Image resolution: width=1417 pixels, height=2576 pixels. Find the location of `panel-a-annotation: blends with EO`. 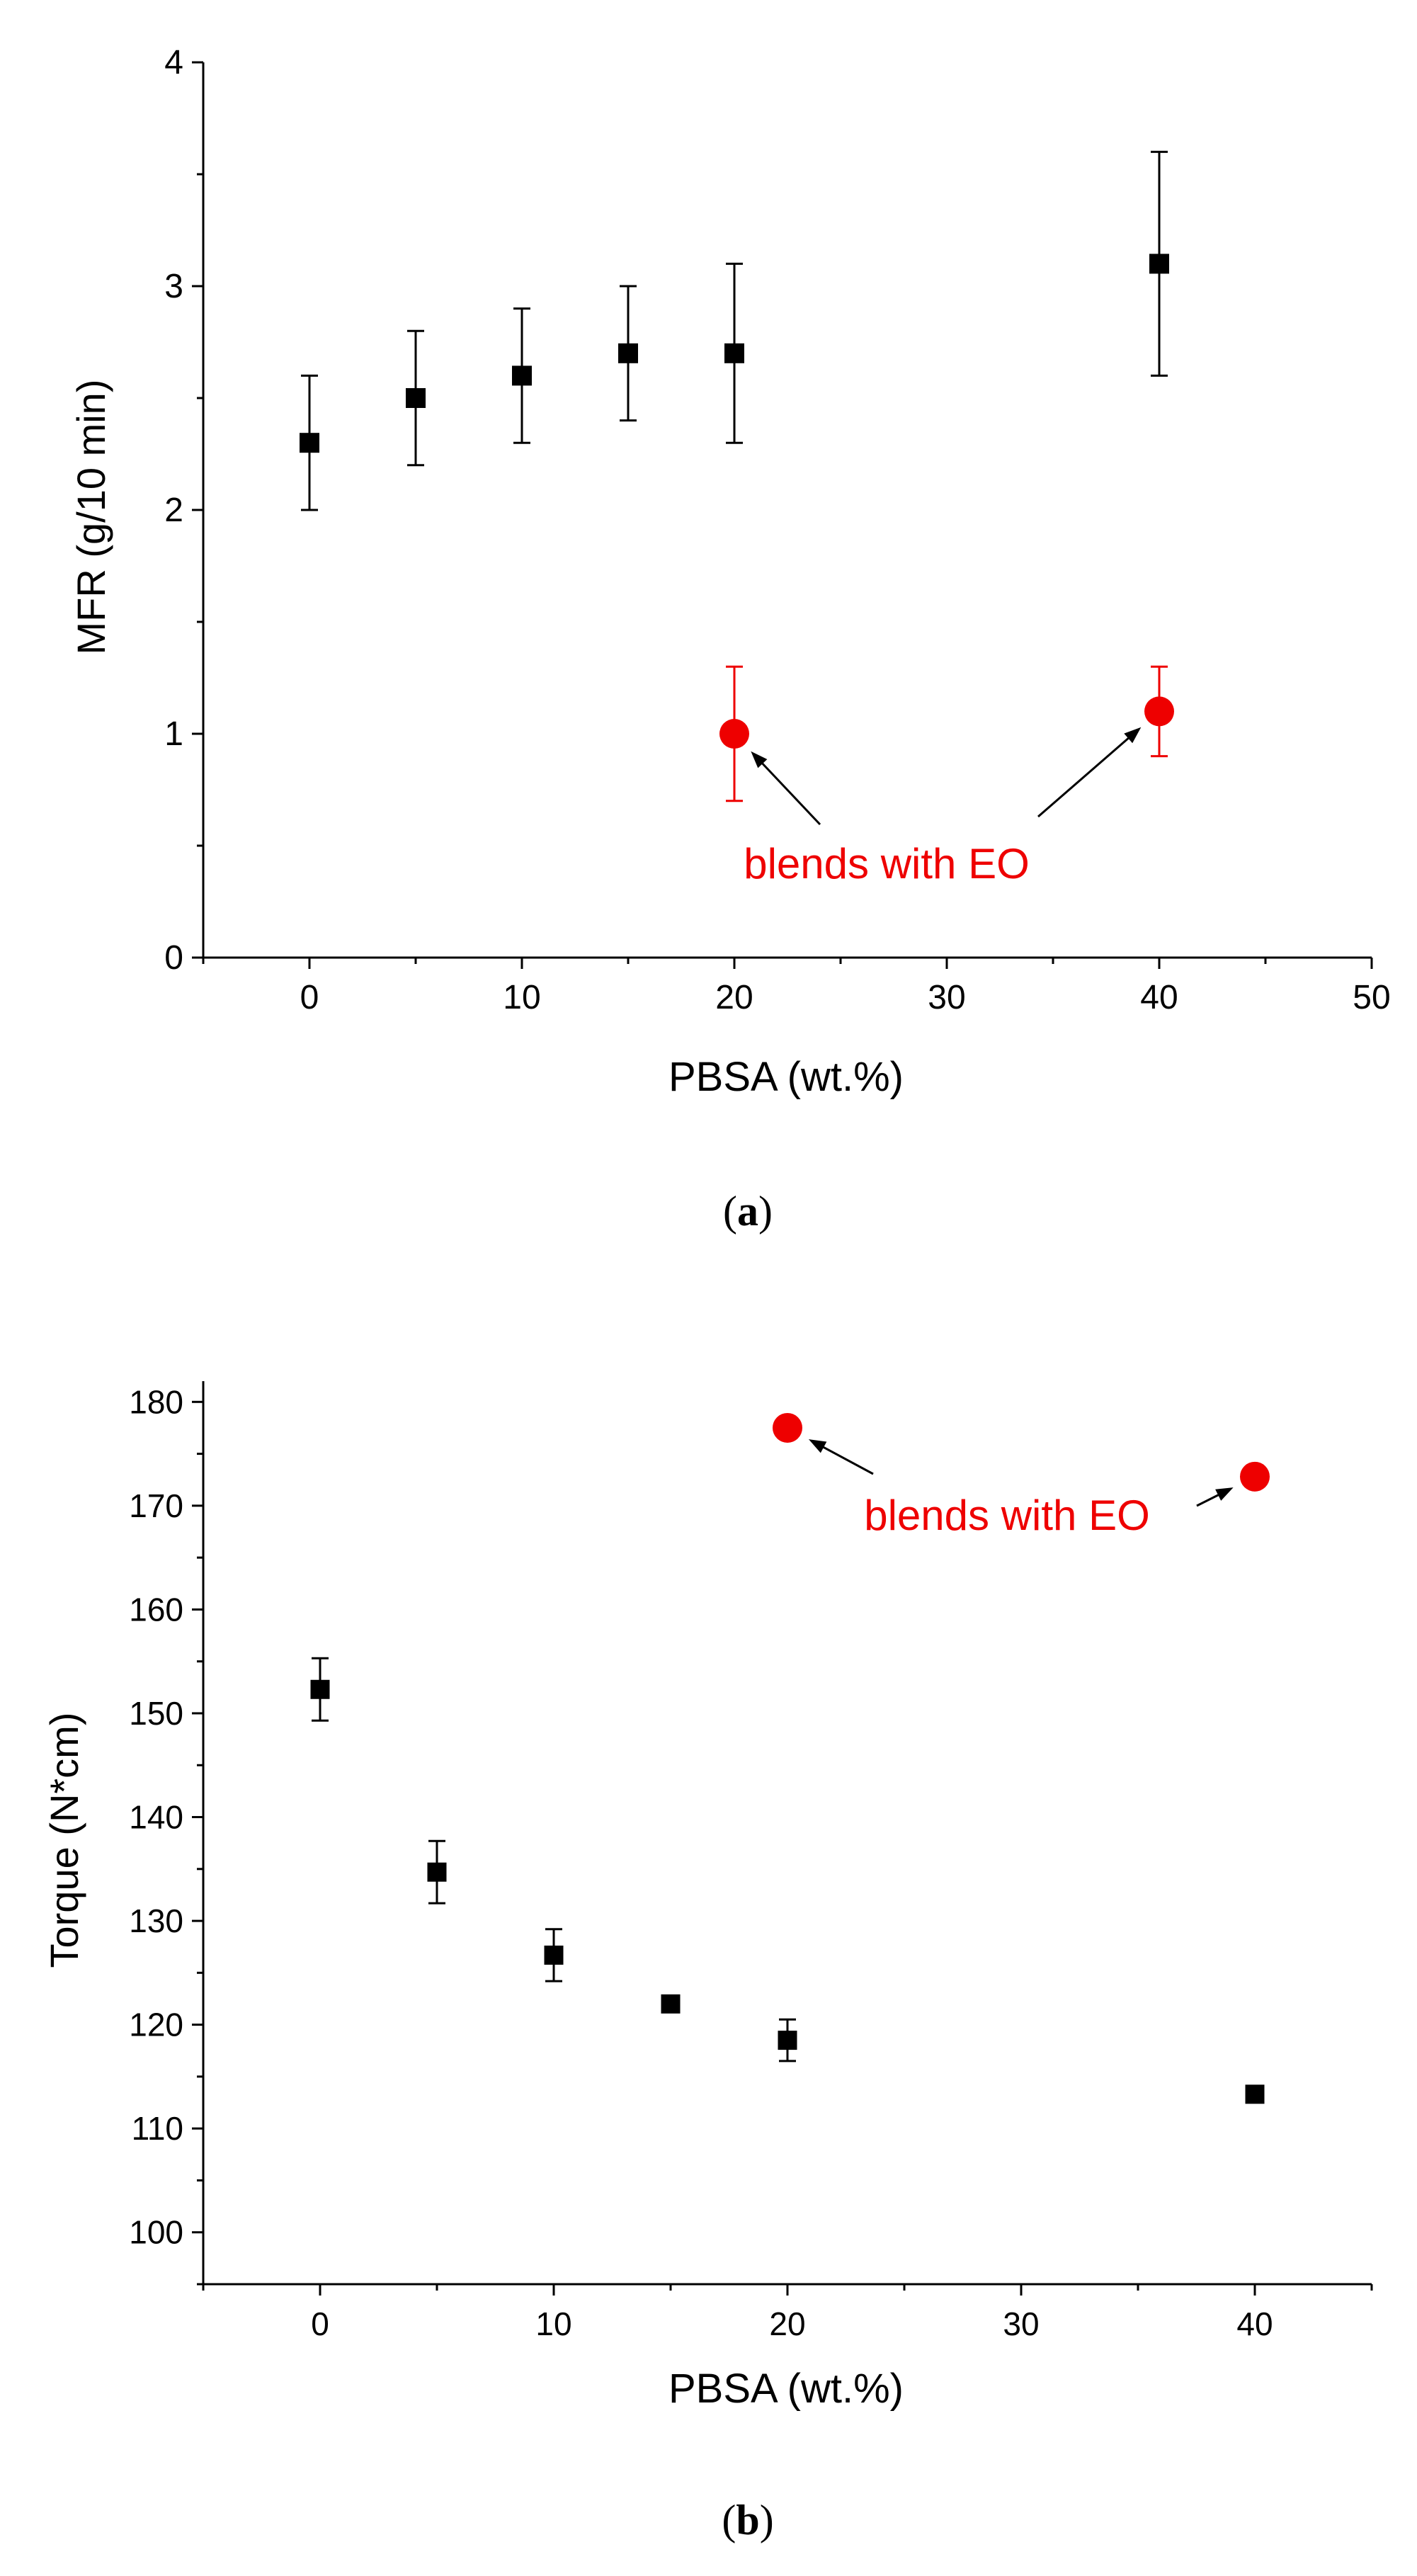

panel-a-annotation: blends with EO is located at coordinates (887, 863).